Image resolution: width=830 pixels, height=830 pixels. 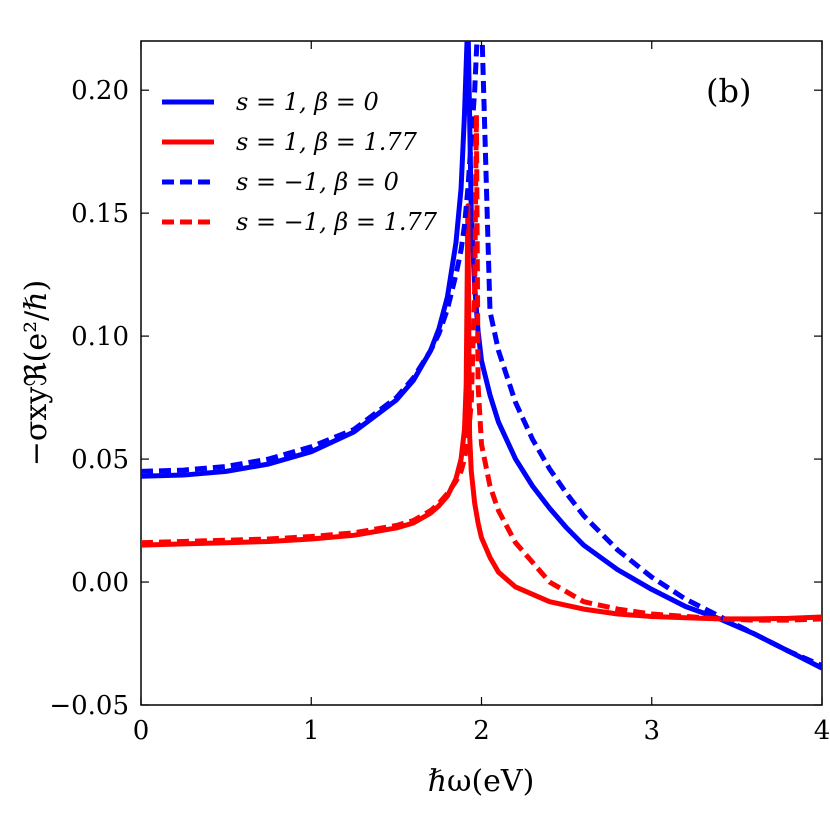 What do you see at coordinates (100, 214) in the screenshot?
I see `y-tick-label: 0.15` at bounding box center [100, 214].